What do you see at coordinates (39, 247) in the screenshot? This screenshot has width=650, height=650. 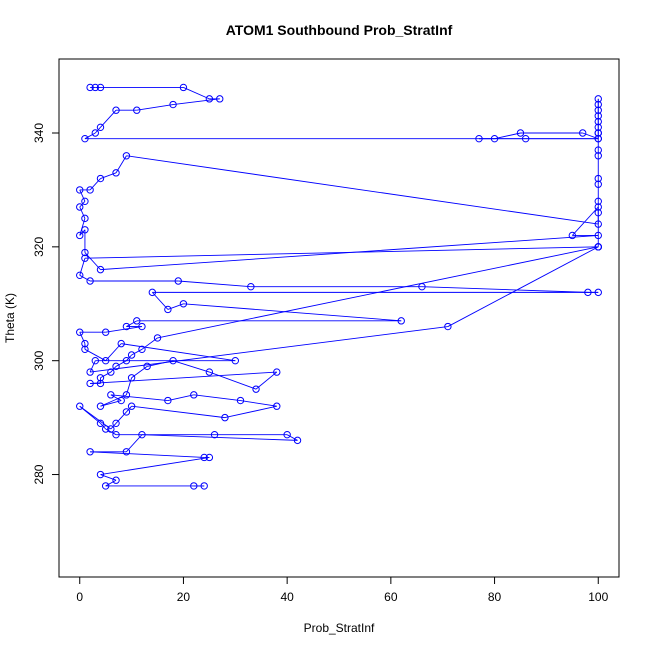 I see `y-tick-label: 320` at bounding box center [39, 247].